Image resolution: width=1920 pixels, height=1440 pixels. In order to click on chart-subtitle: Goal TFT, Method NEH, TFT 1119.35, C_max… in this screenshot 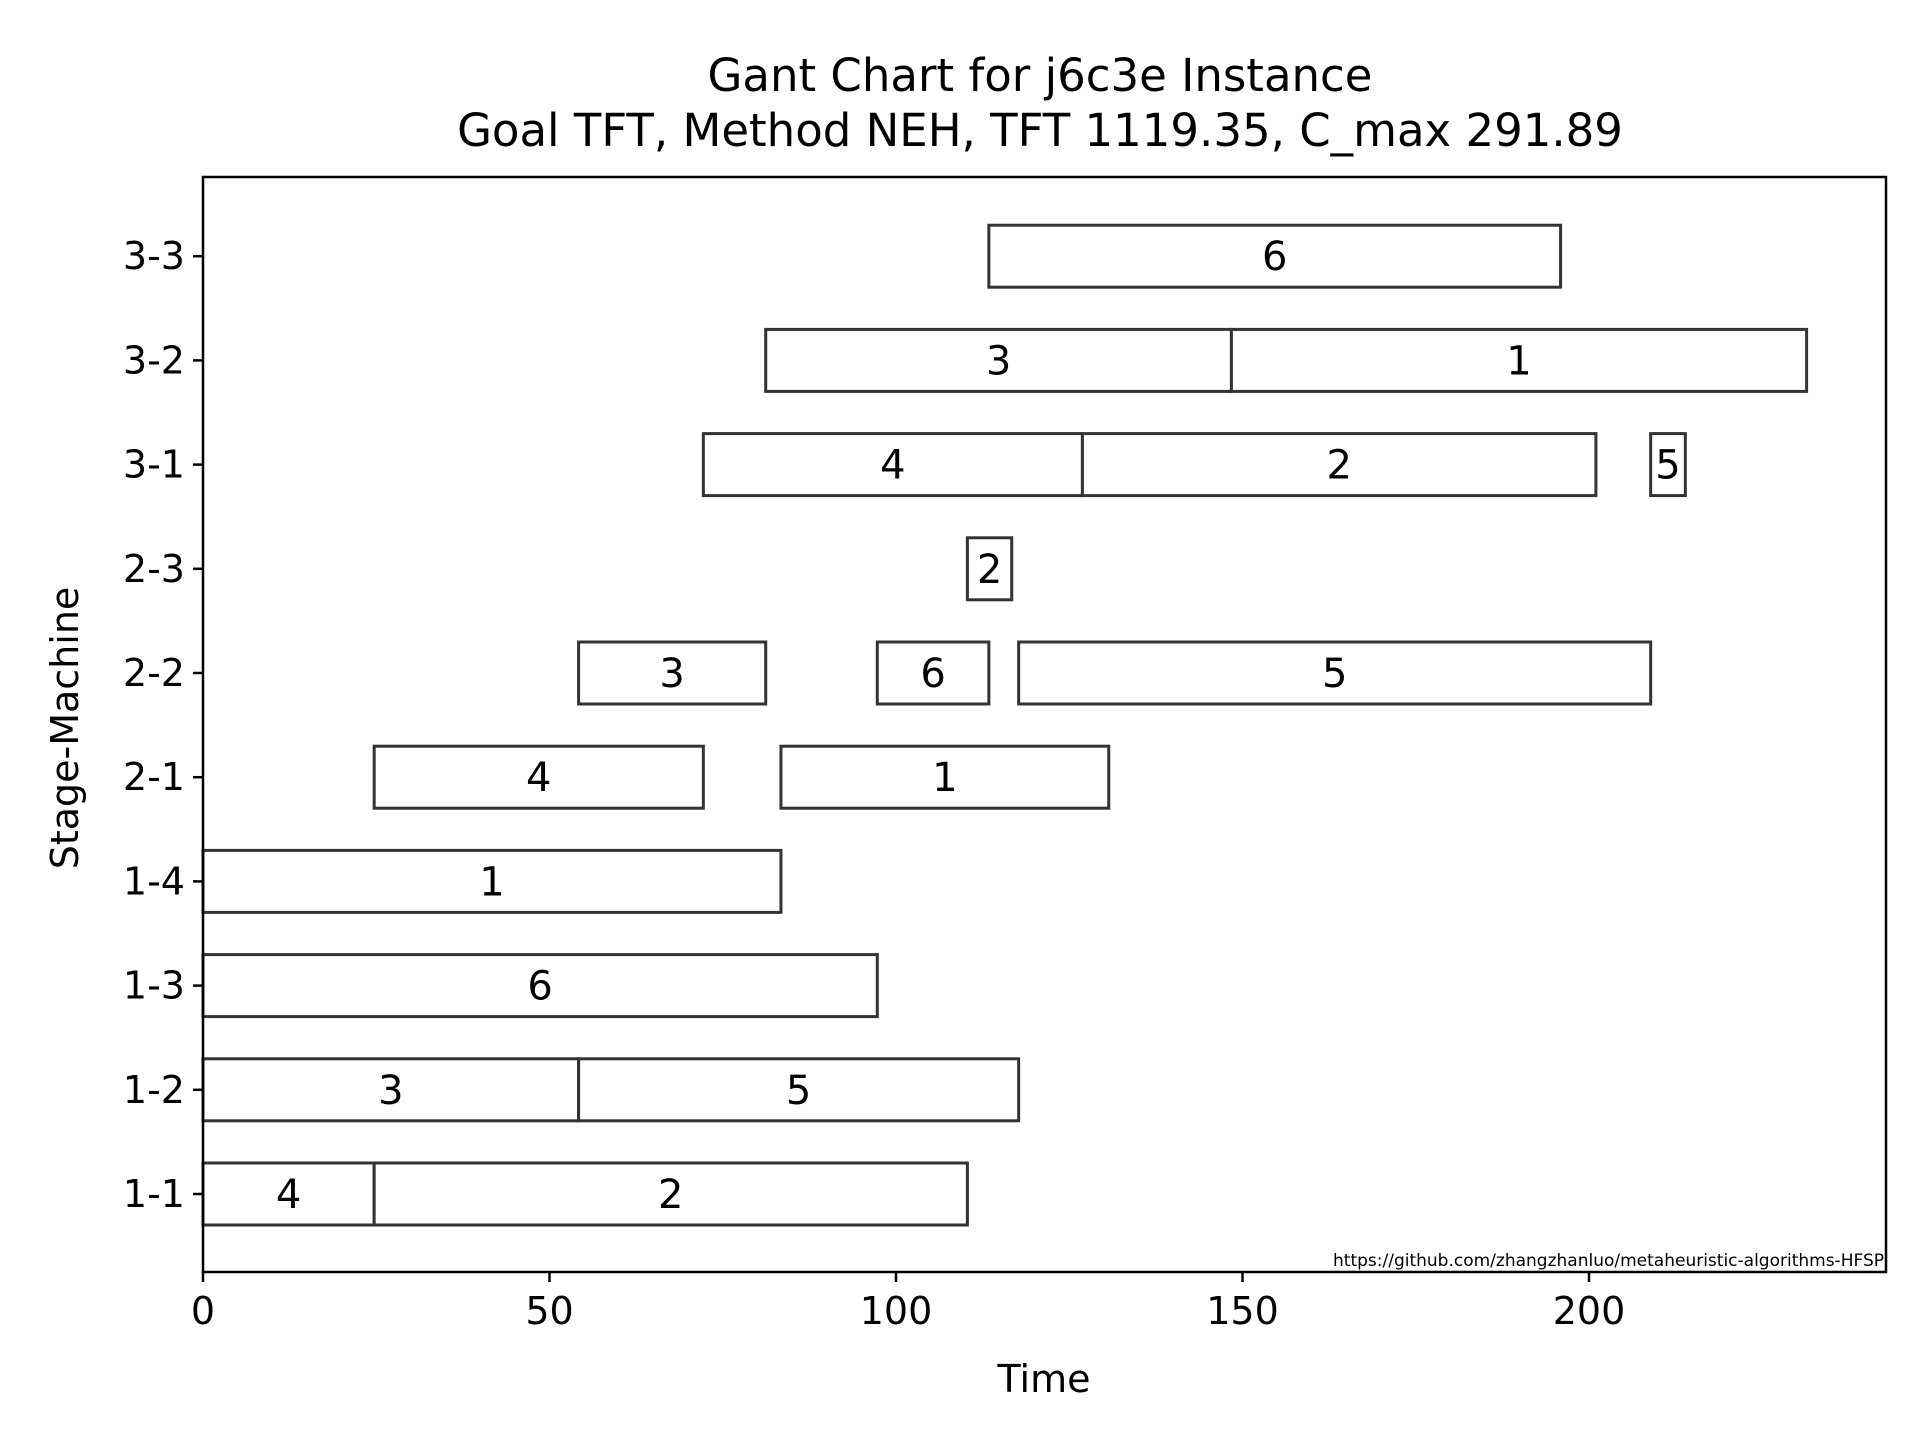, I will do `click(1040, 130)`.